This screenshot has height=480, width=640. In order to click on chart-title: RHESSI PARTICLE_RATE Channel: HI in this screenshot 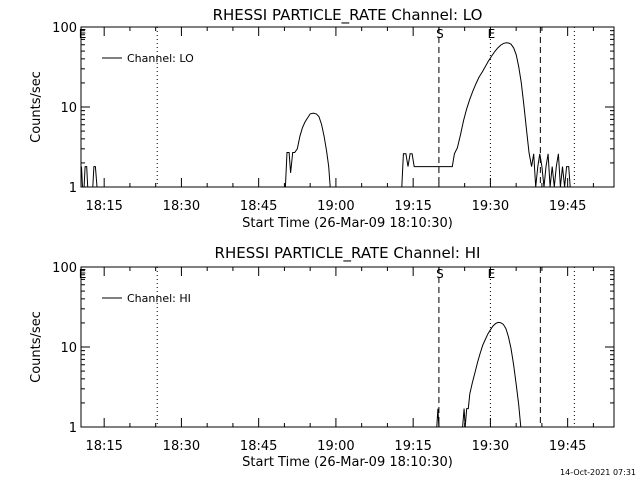, I will do `click(348, 253)`.